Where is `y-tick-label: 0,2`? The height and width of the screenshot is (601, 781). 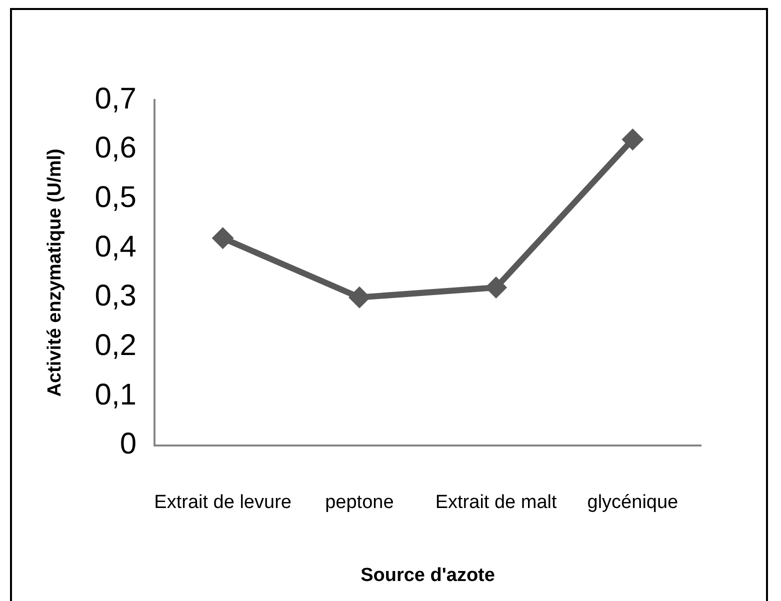 y-tick-label: 0,2 is located at coordinates (115, 345).